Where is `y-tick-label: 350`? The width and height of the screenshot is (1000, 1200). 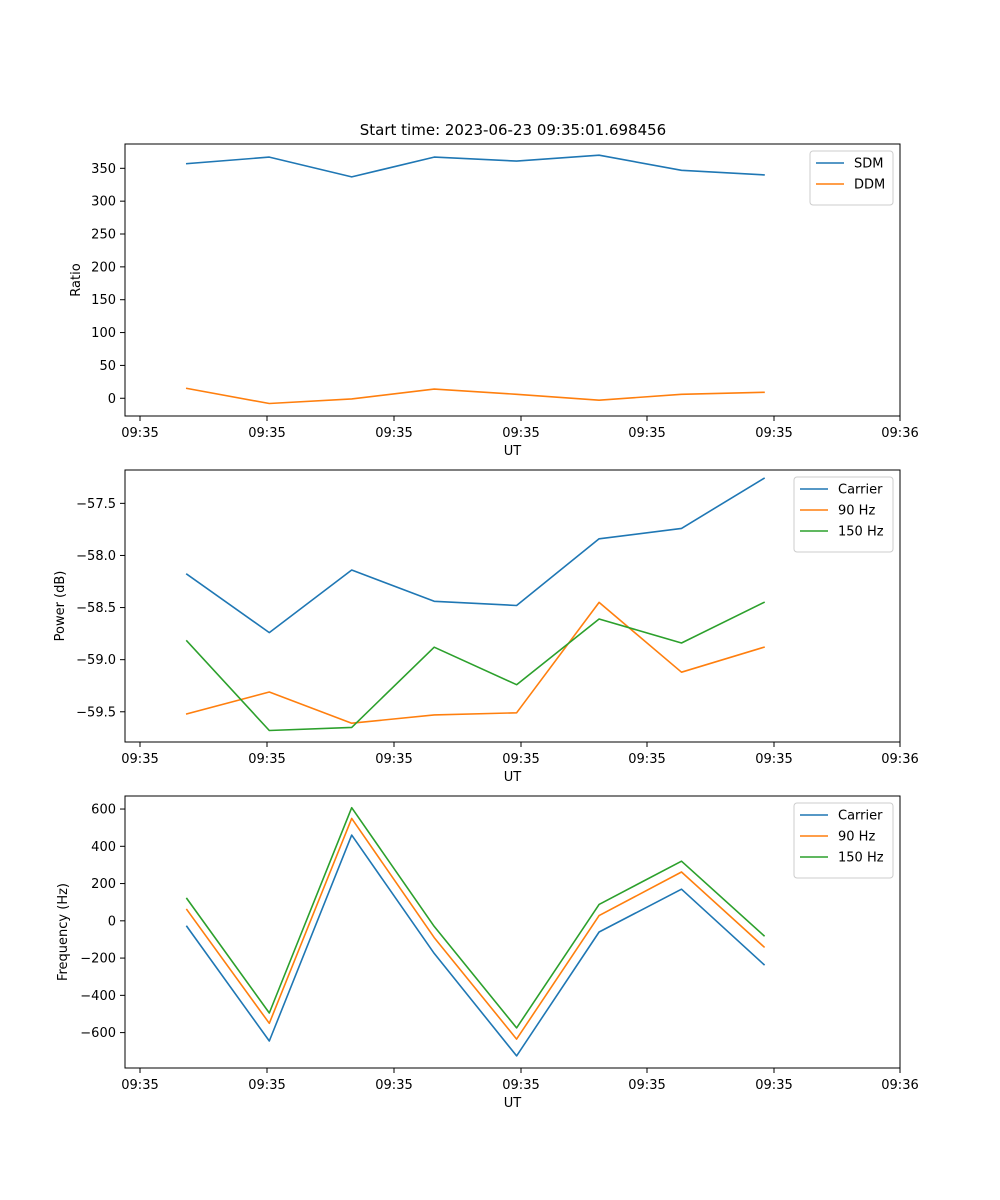 y-tick-label: 350 is located at coordinates (103, 169).